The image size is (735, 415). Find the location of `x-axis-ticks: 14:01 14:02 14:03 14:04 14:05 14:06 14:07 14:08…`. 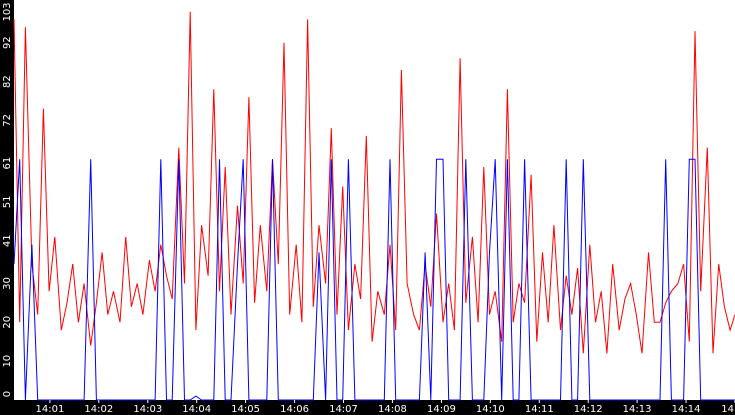

x-axis-ticks: 14:01 14:02 14:03 14:04 14:05 14:06 14:07 14:08… is located at coordinates (385, 407).